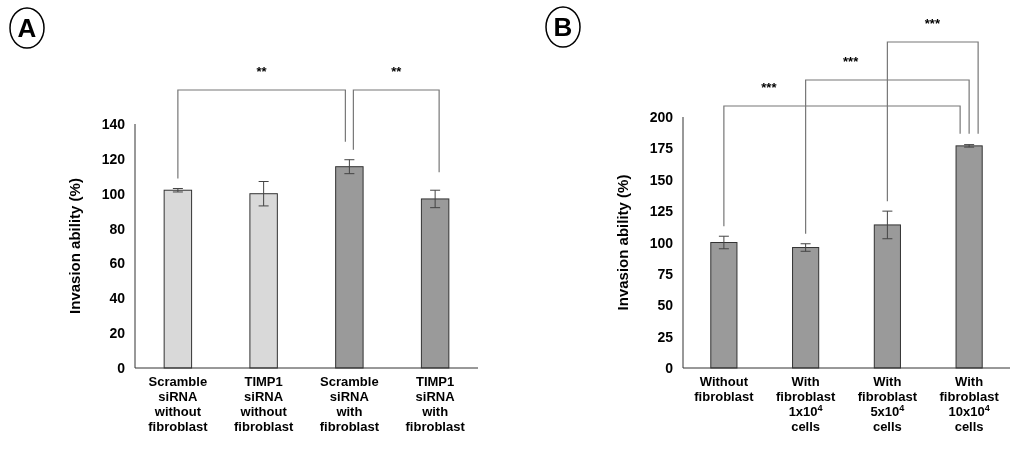 This screenshot has width=1020, height=476. I want to click on y-tick-label: 125, so click(661, 211).